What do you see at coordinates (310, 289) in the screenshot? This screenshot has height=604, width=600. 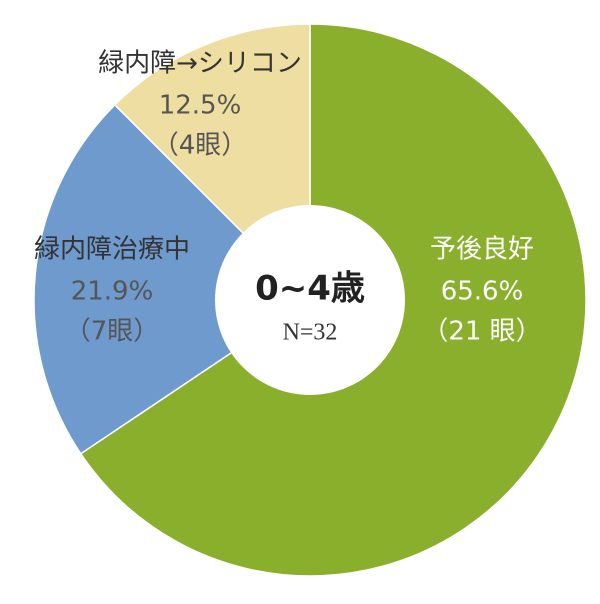 I see `center-title: 0~4歳` at bounding box center [310, 289].